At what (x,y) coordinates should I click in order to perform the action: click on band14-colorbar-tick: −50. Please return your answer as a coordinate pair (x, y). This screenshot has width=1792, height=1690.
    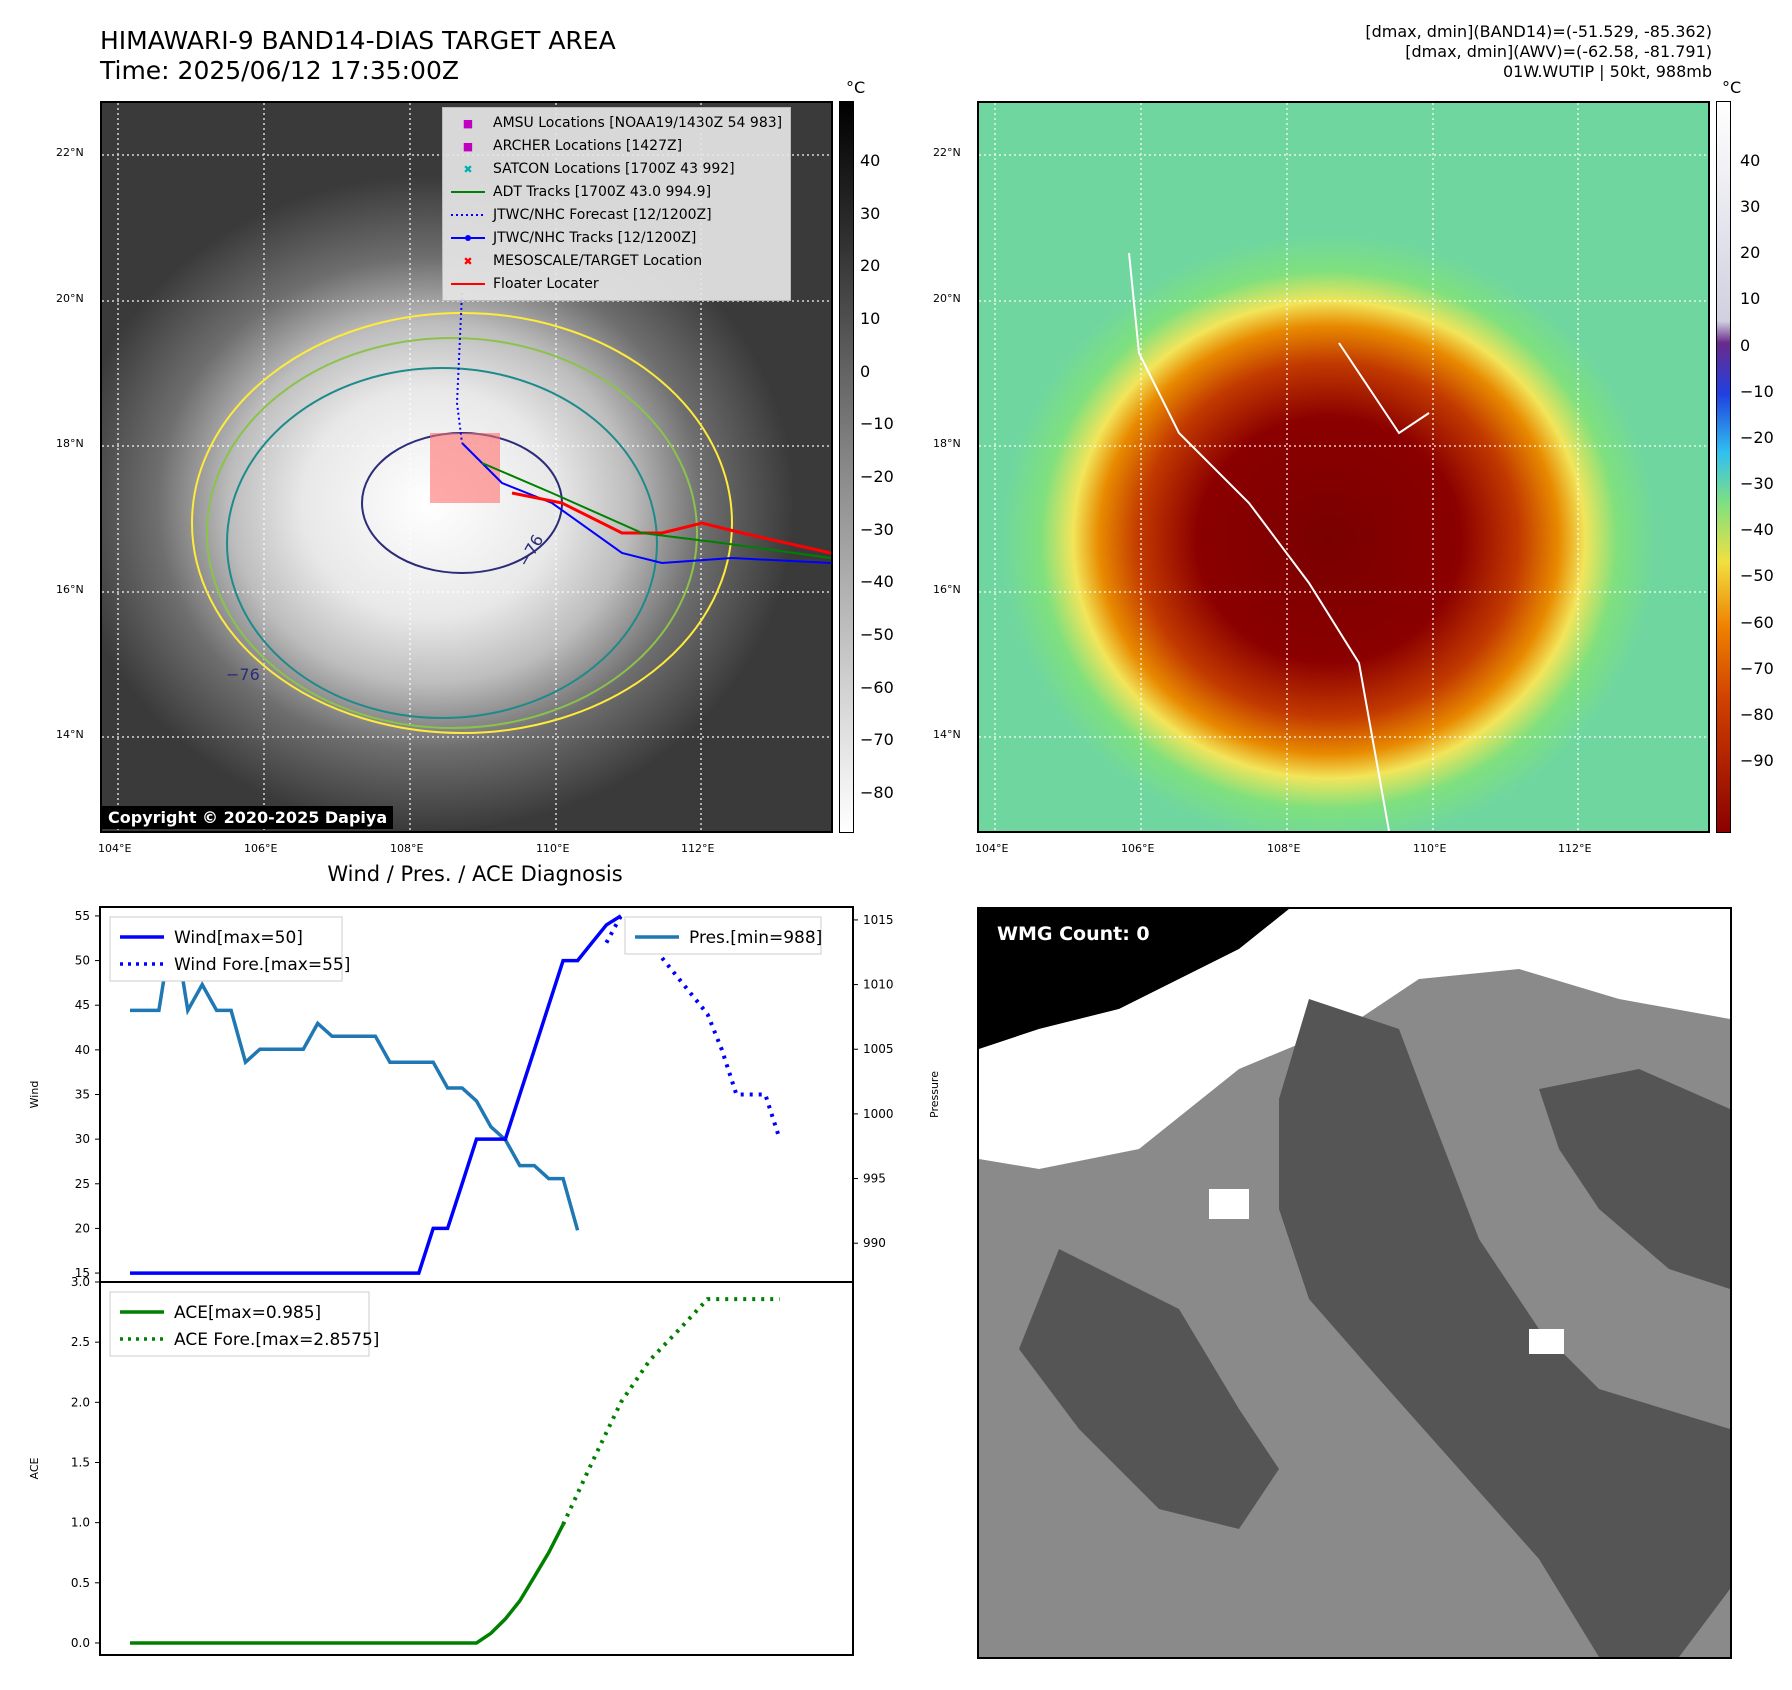
    Looking at the image, I should click on (877, 634).